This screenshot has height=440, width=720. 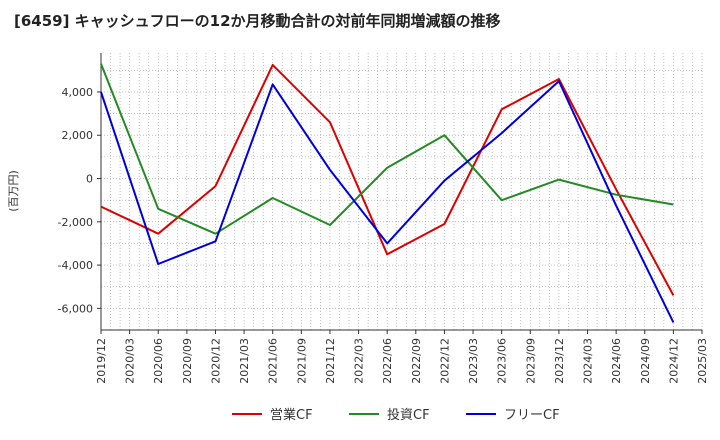 I want to click on x-tick-label: 2025/03, so click(x=702, y=361).